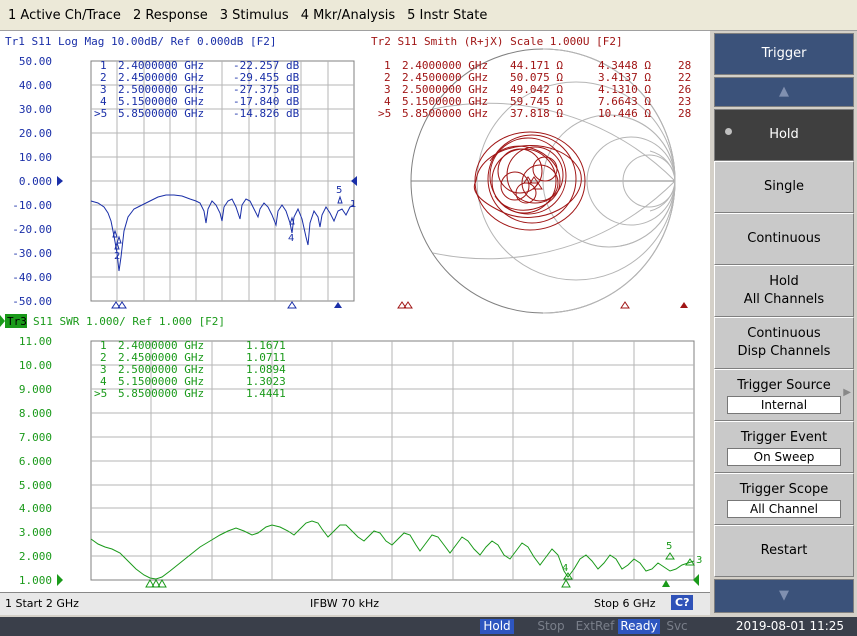  Describe the element at coordinates (784, 291) in the screenshot. I see `hold-all-channels-button: Hold All Channels` at that location.